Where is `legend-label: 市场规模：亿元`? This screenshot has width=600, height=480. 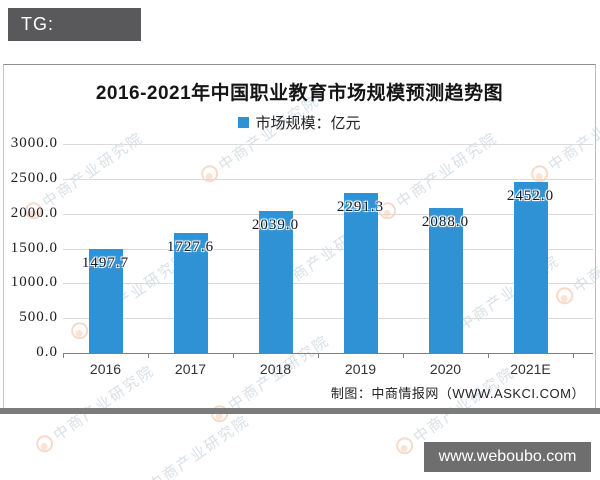 legend-label: 市场规模：亿元 is located at coordinates (308, 123).